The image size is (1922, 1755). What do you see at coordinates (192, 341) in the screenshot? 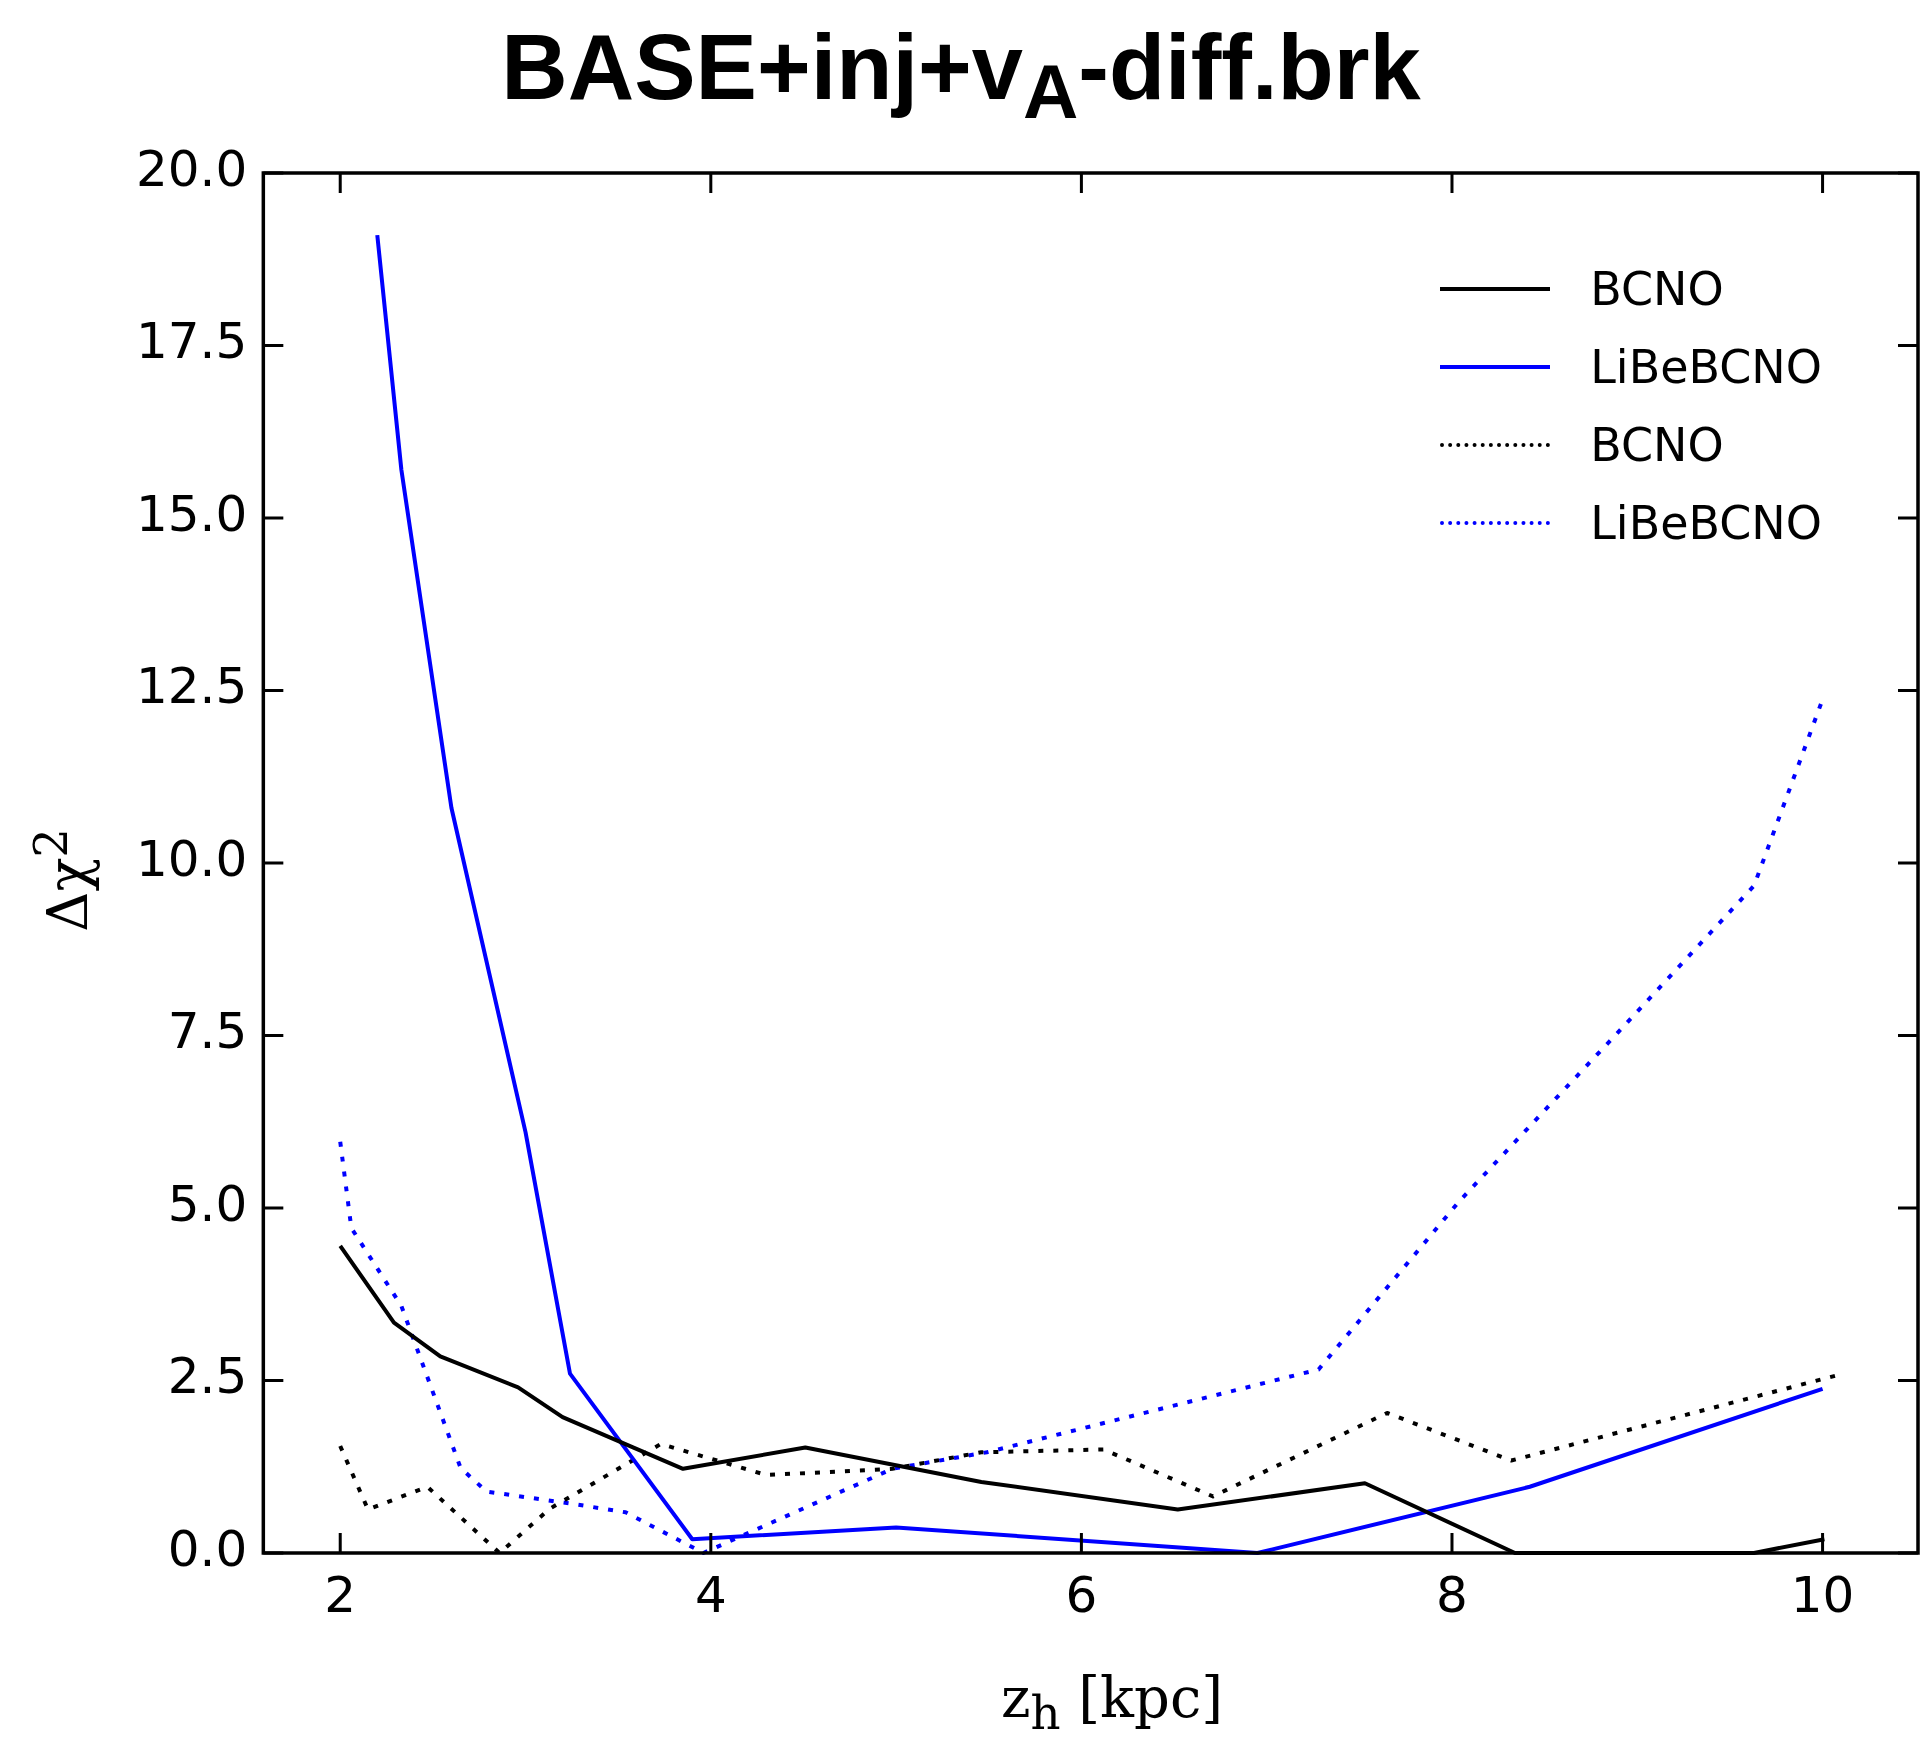
I see `y-tick-label: 17.5` at bounding box center [192, 341].